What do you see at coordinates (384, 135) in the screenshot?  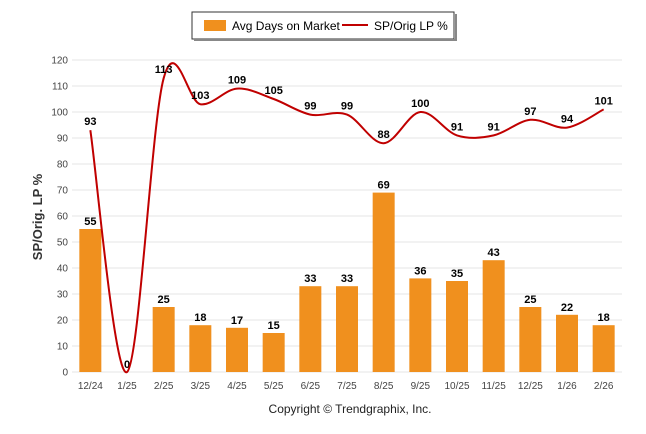 I see `line-value-label: 88` at bounding box center [384, 135].